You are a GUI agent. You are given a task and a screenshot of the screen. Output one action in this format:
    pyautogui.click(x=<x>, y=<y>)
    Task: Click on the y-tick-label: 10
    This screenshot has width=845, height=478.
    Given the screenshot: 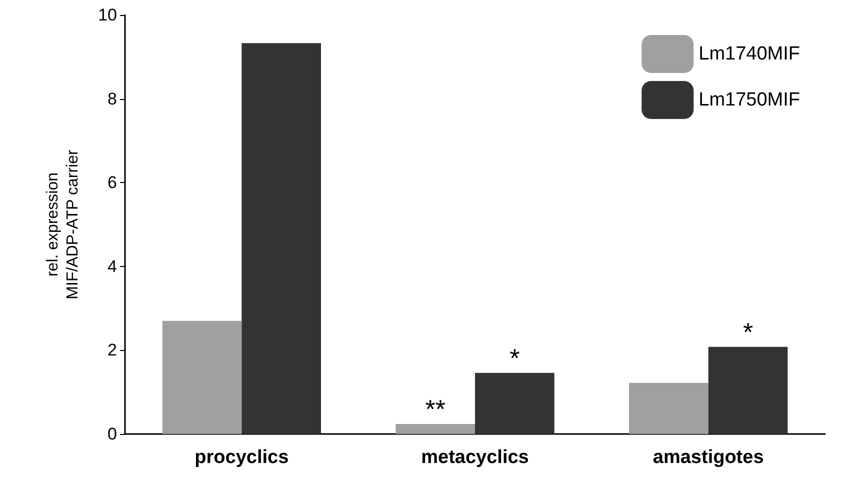 What is the action you would take?
    pyautogui.click(x=107, y=15)
    